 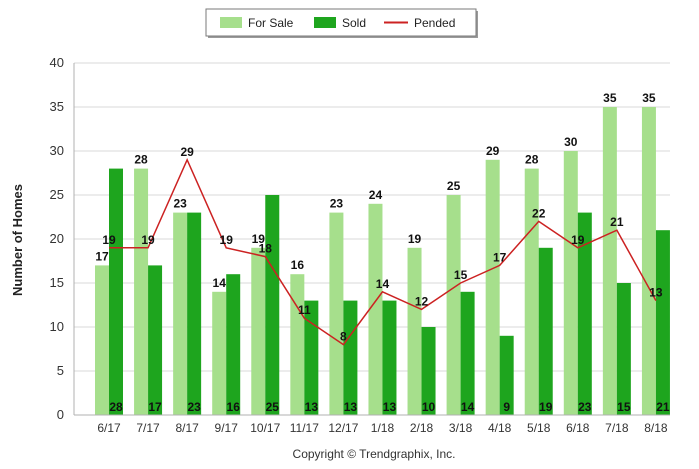 I want to click on x-tick-label: 7/17, so click(x=148, y=428).